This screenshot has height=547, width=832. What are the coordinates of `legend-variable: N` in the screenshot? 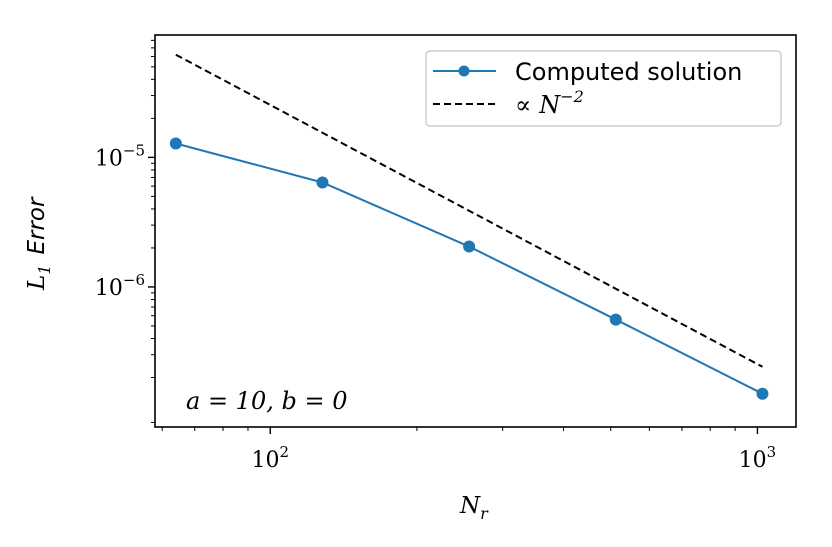 It's located at (549, 105).